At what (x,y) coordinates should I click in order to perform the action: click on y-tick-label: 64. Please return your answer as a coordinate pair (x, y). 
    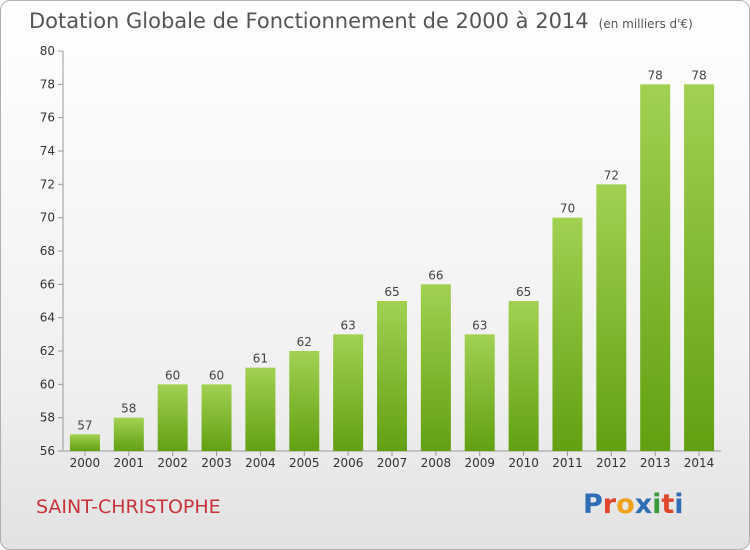
    Looking at the image, I should click on (47, 318).